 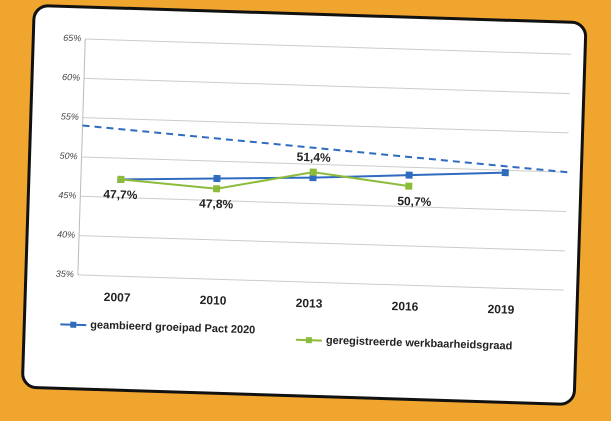 What do you see at coordinates (414, 201) in the screenshot?
I see `annotation: 50,7%` at bounding box center [414, 201].